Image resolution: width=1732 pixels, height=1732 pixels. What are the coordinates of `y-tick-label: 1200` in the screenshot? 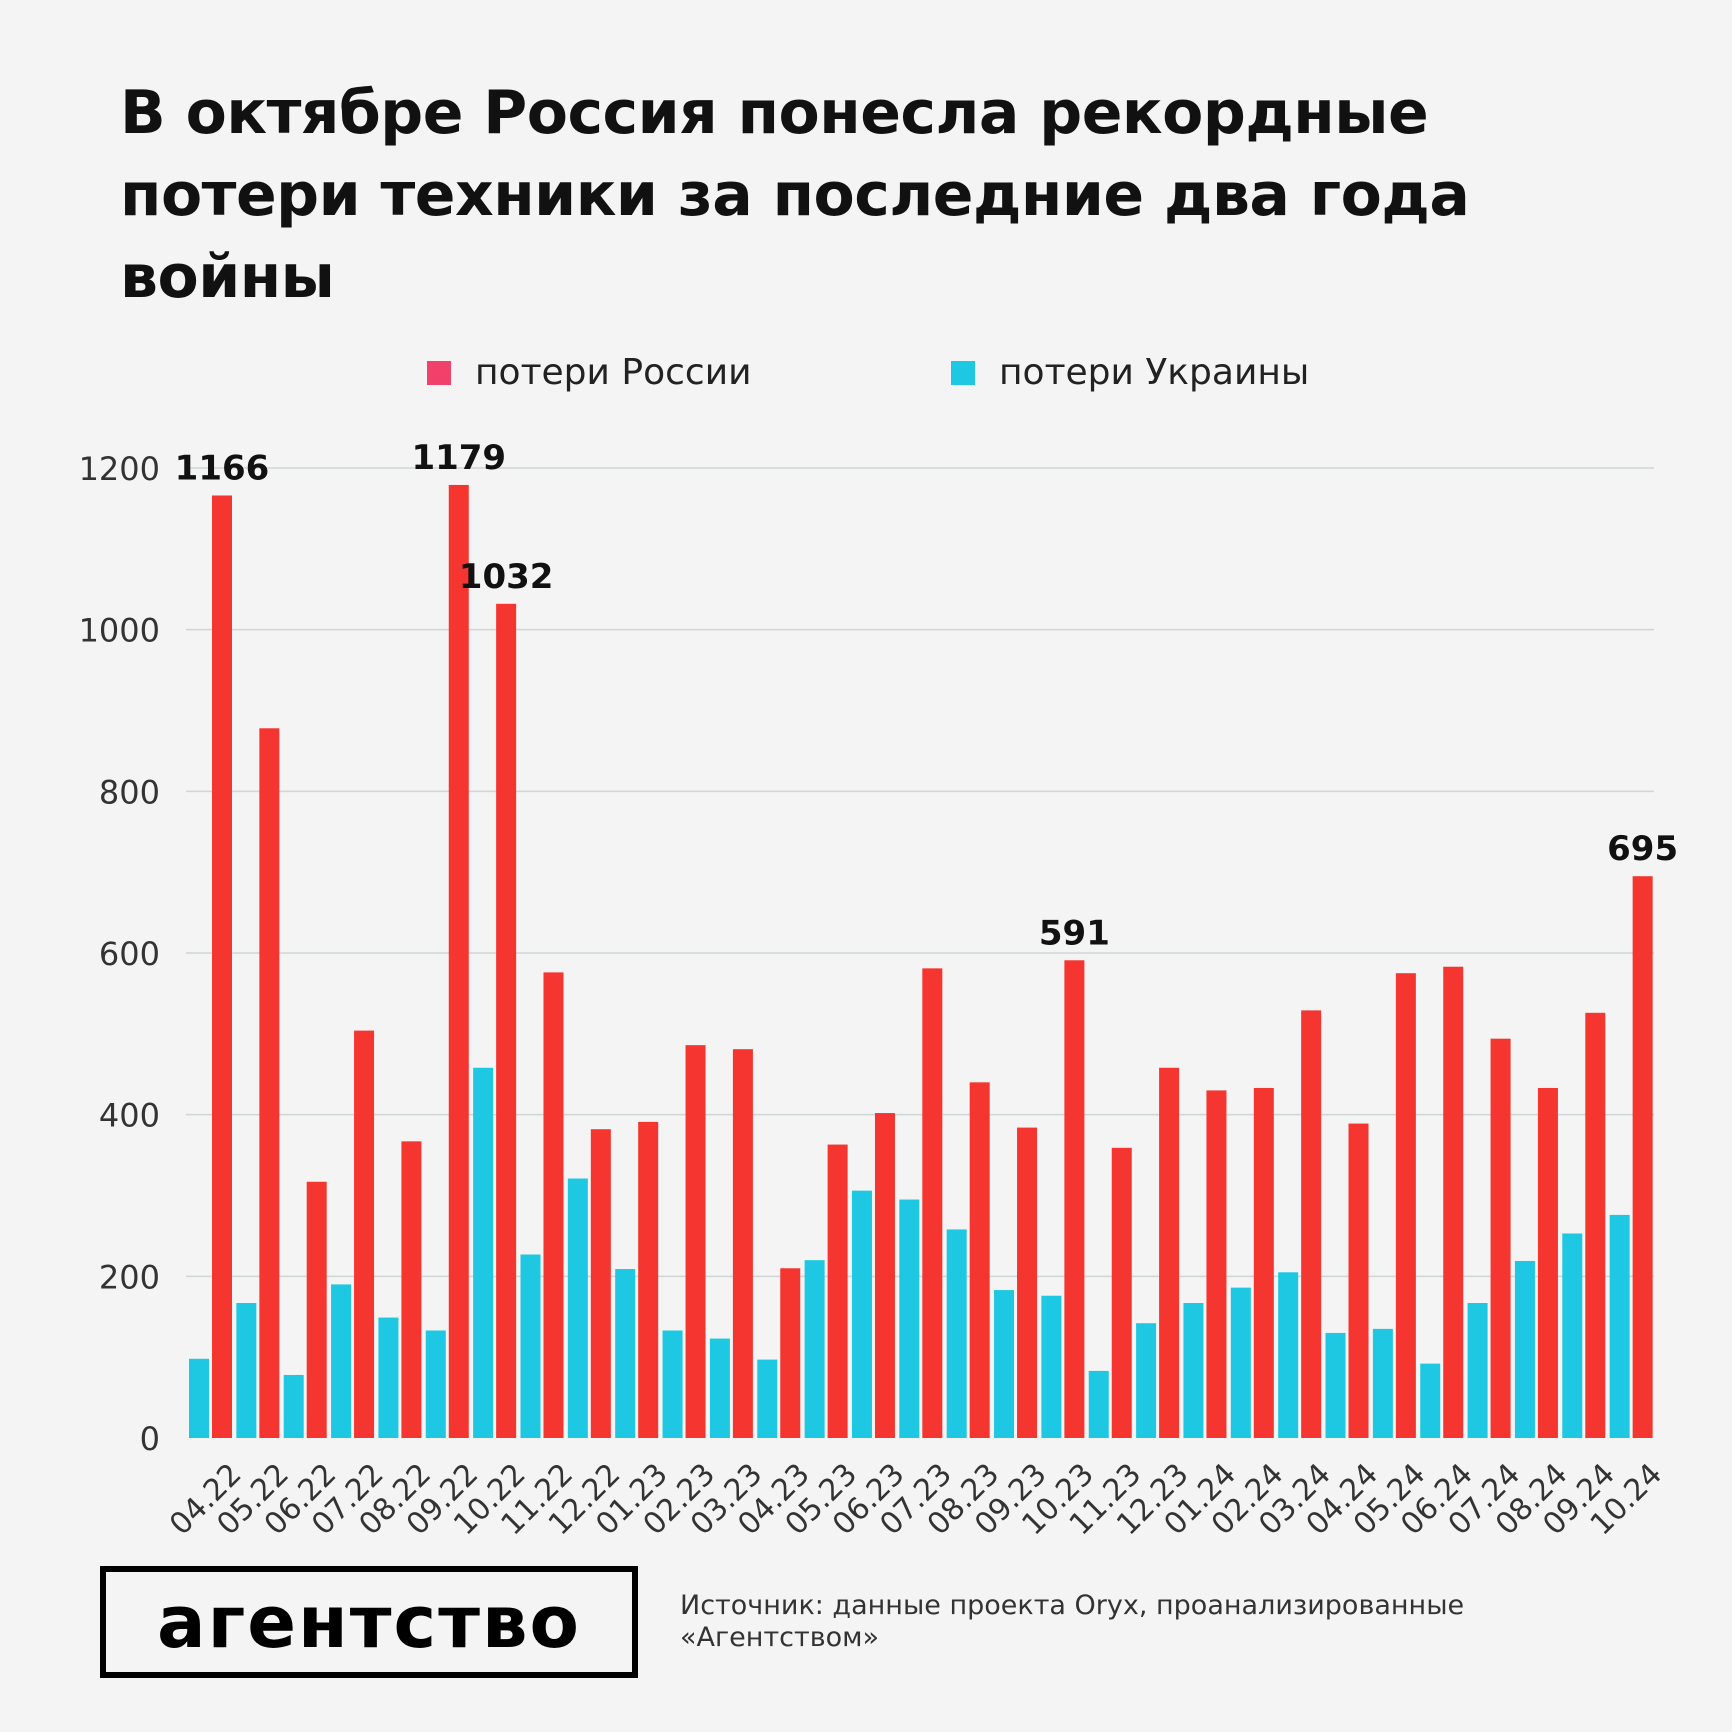 It's located at (119, 469).